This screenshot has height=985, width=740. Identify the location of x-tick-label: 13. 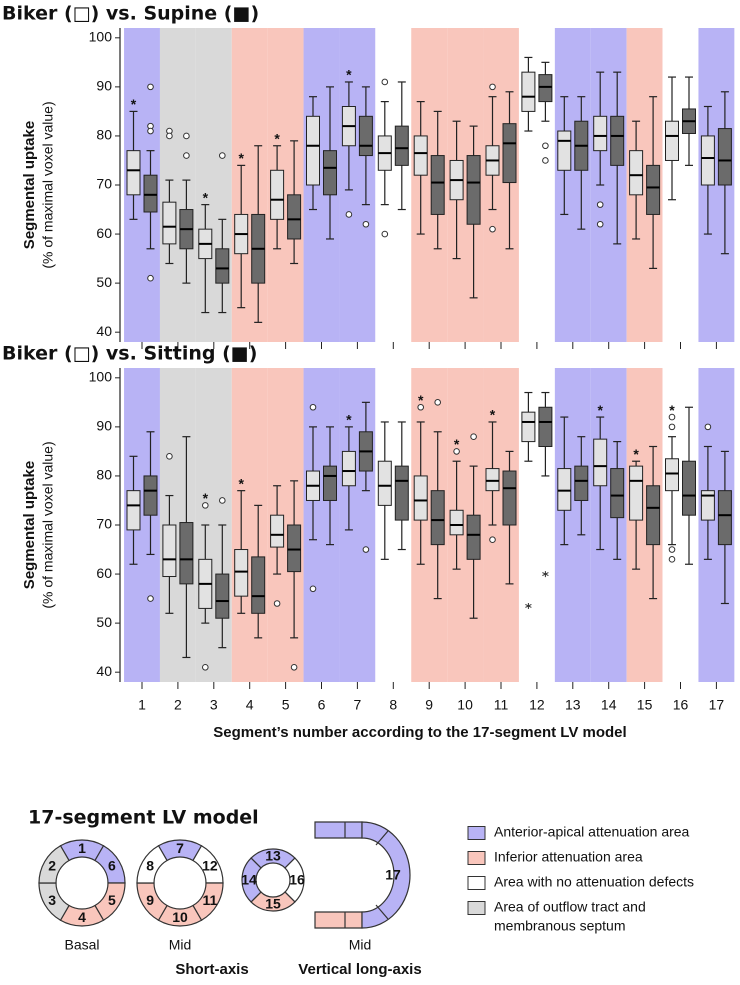
(573, 705).